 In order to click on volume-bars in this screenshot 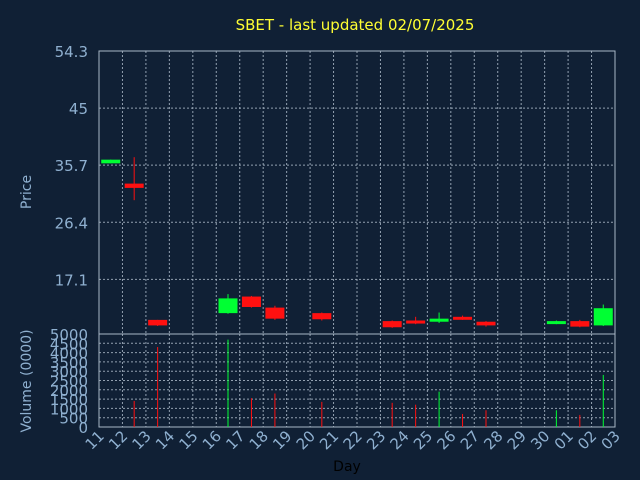, I will do `click(368, 383)`.